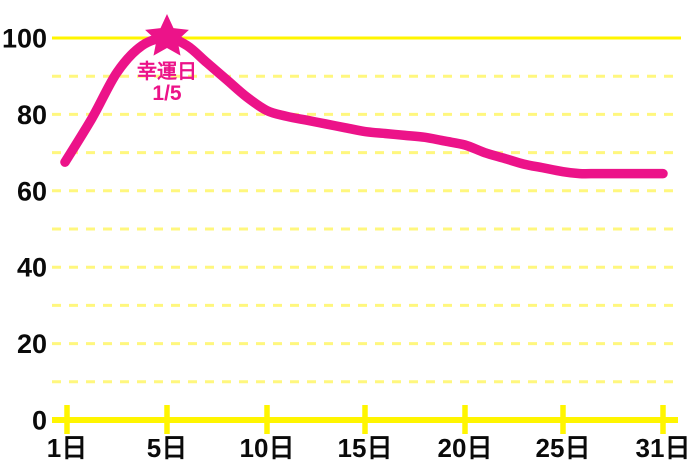  Describe the element at coordinates (167, 93) in the screenshot. I see `lucky-day-date: 1/5` at that location.